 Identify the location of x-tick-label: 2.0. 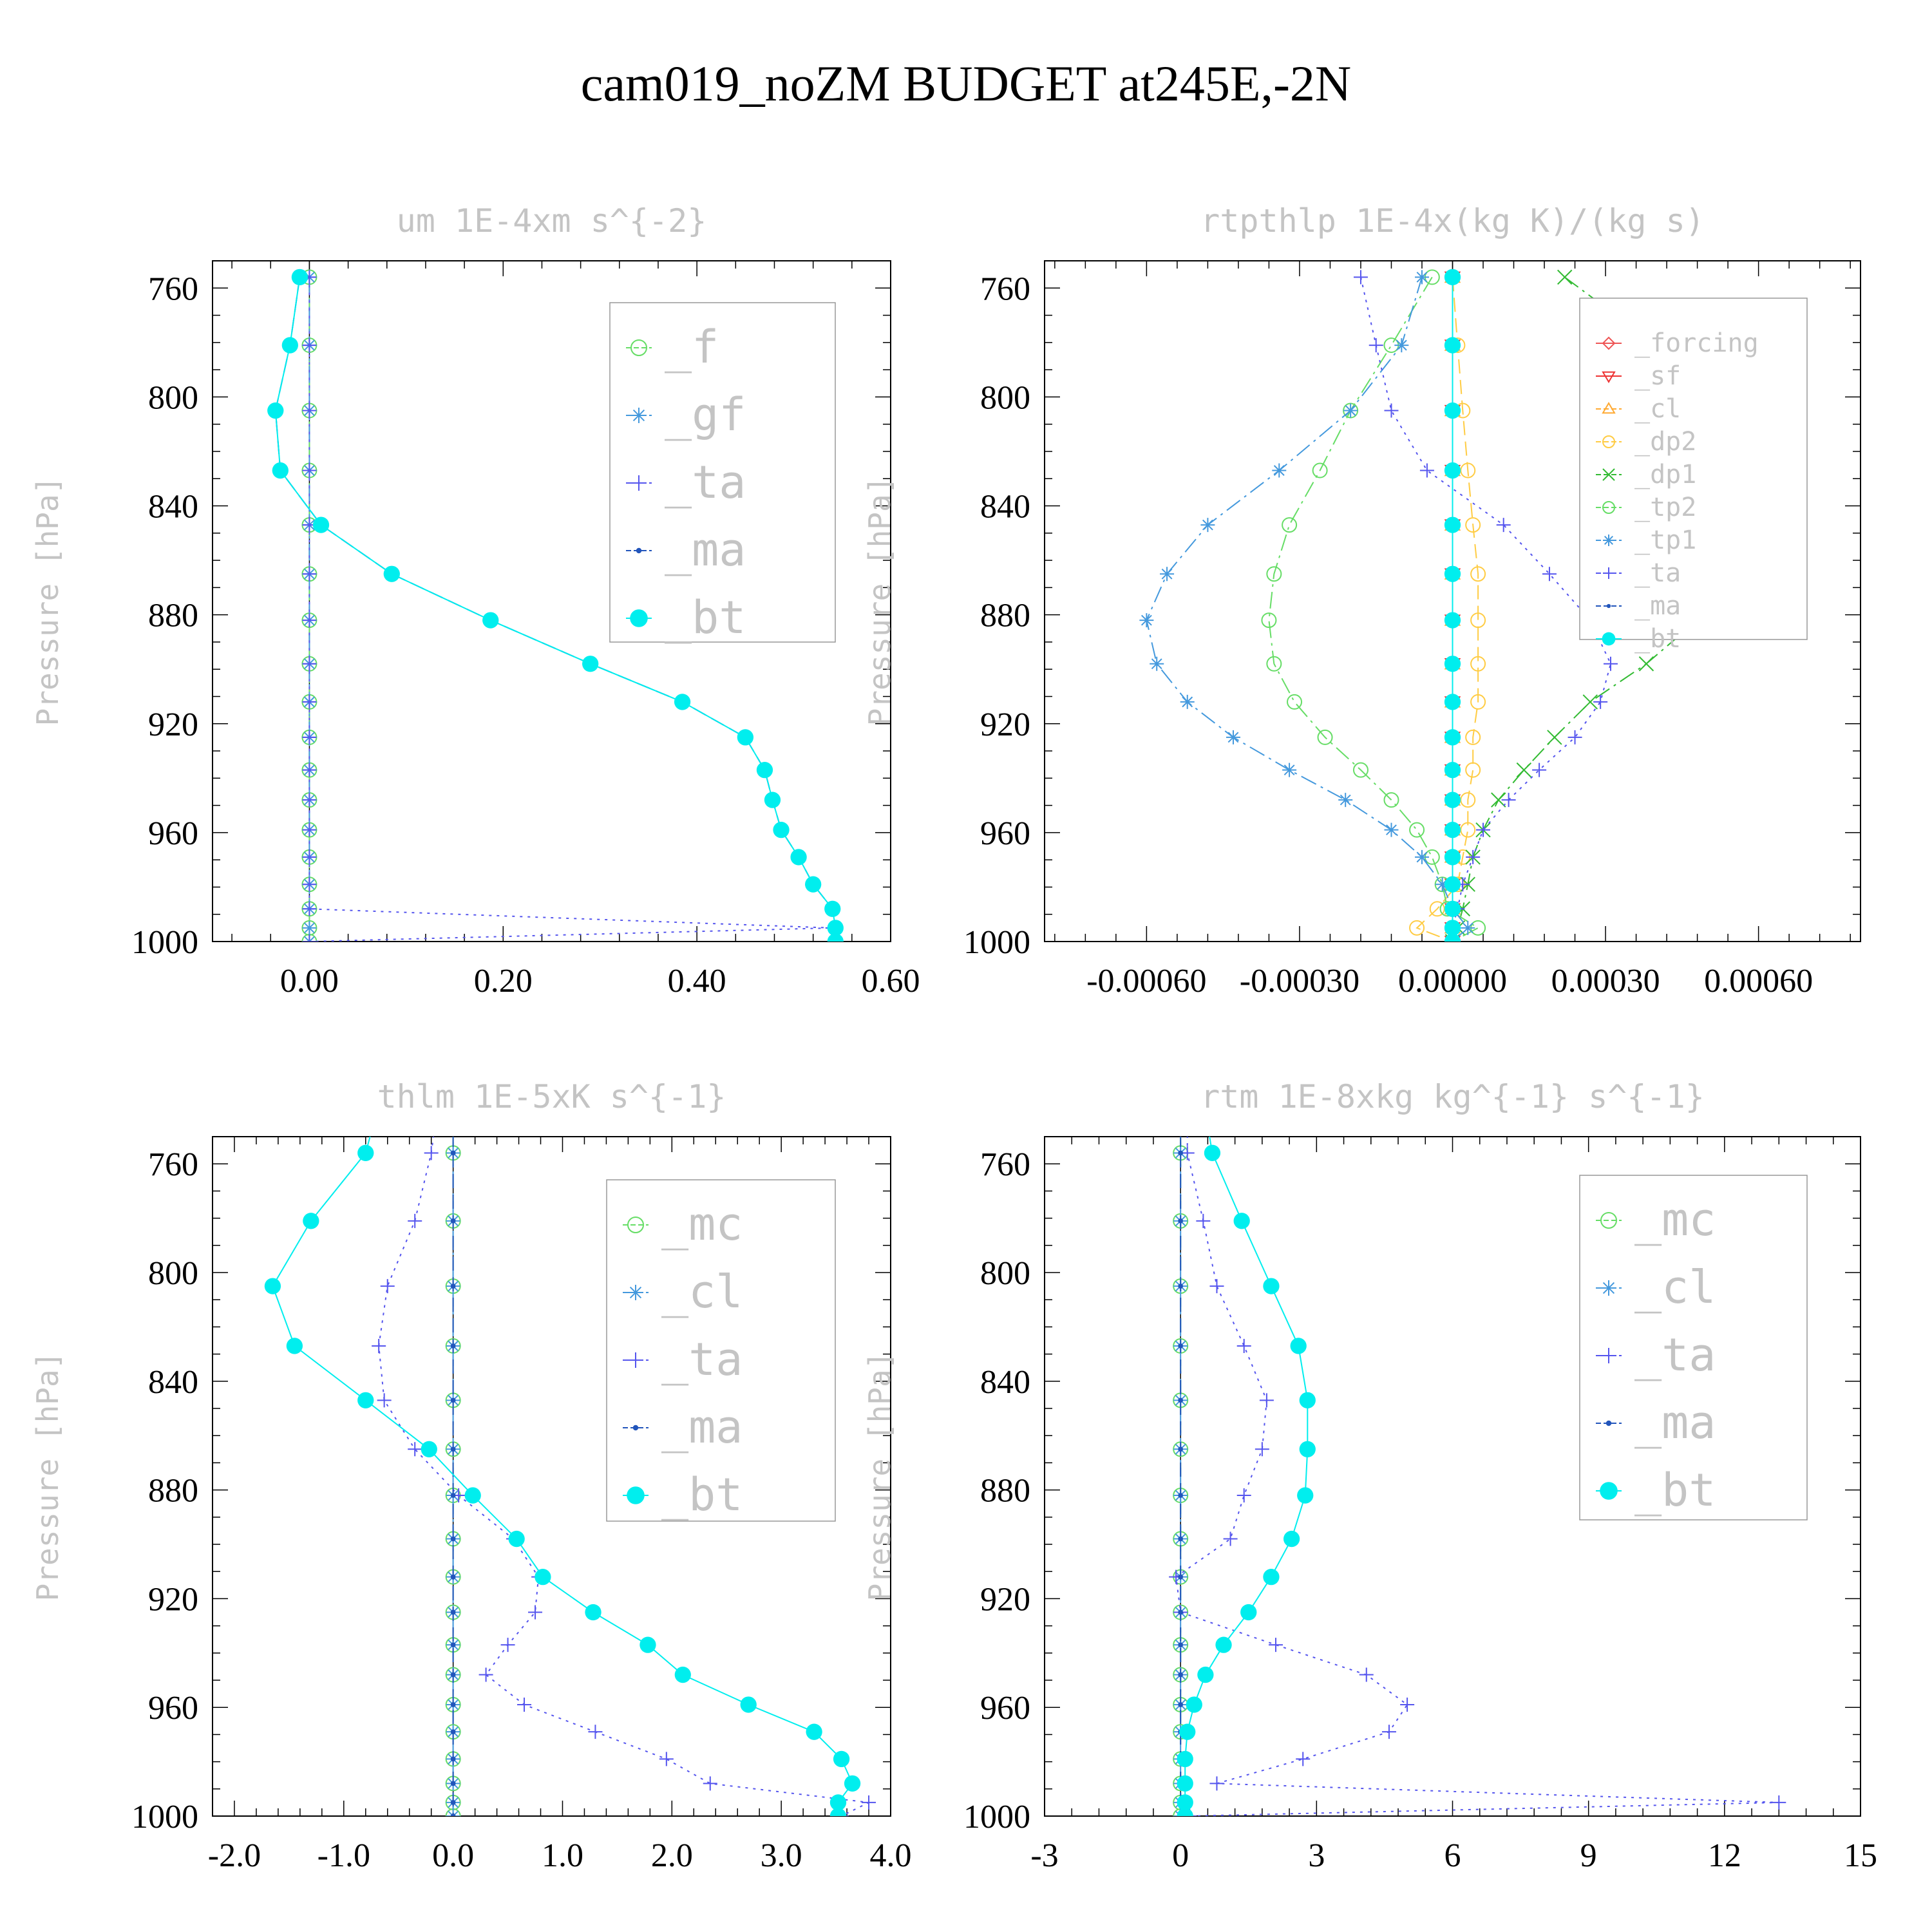
(672, 1855).